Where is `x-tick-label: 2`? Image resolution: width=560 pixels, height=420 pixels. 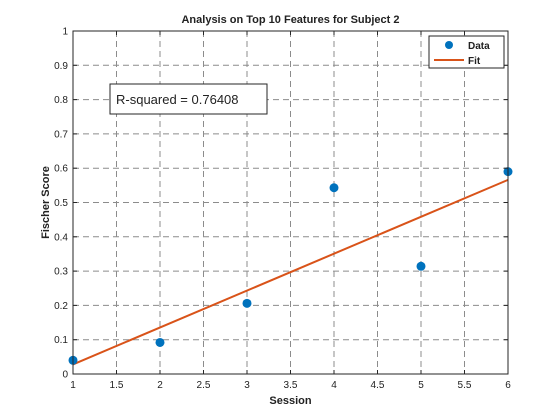 x-tick-label: 2 is located at coordinates (160, 385).